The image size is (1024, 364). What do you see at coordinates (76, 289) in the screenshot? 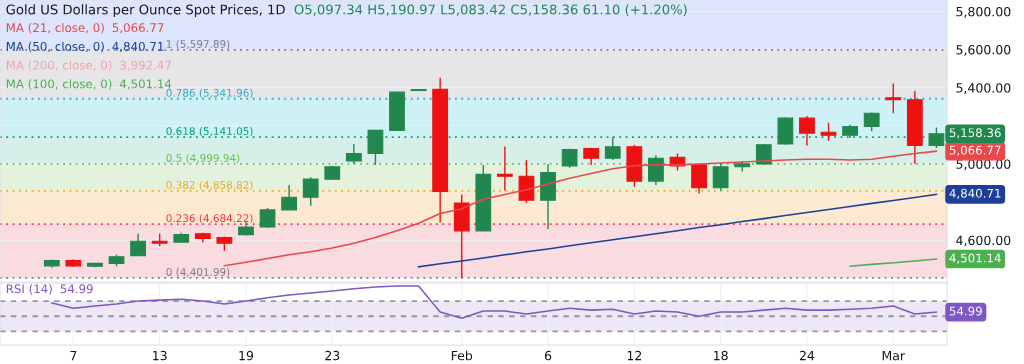
I see `annotation: 54.99` at bounding box center [76, 289].